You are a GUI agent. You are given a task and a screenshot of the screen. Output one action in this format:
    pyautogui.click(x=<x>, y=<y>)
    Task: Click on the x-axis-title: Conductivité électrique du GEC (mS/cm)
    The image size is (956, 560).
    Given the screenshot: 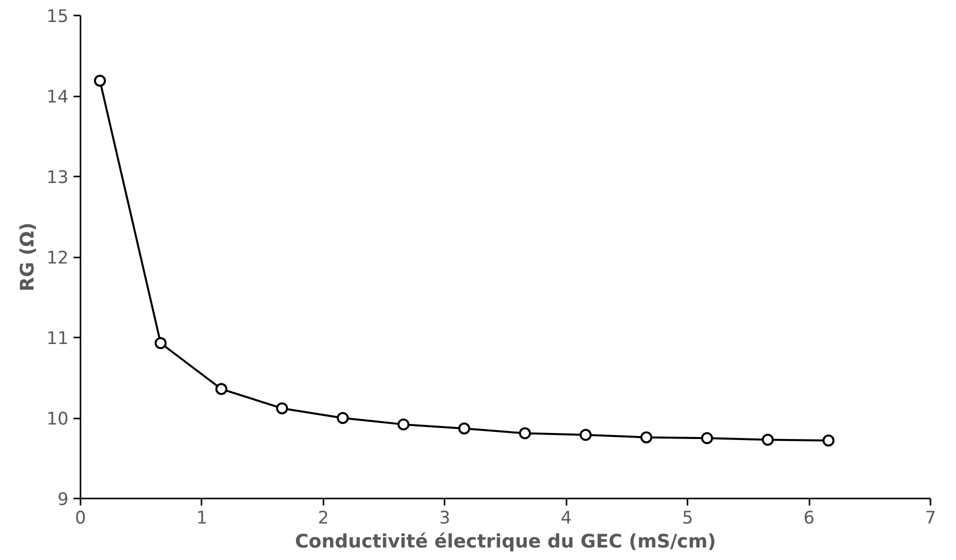 What is the action you would take?
    pyautogui.click(x=505, y=542)
    